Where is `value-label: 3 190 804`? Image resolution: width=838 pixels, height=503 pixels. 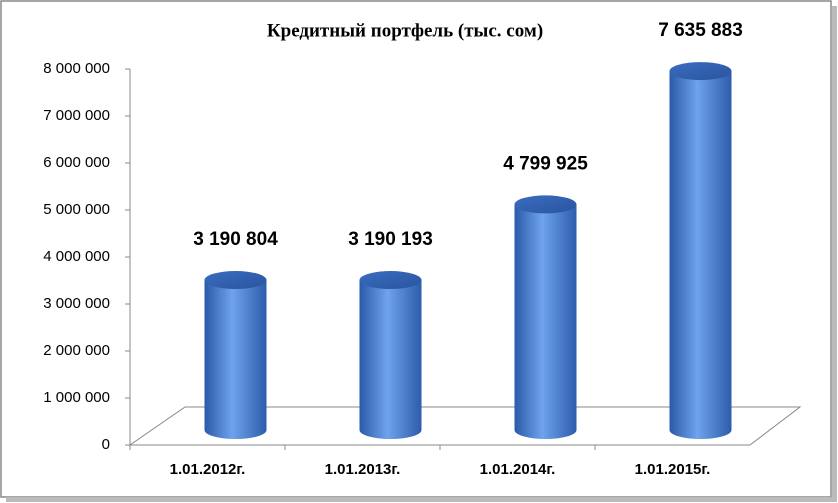 value-label: 3 190 804 is located at coordinates (235, 239).